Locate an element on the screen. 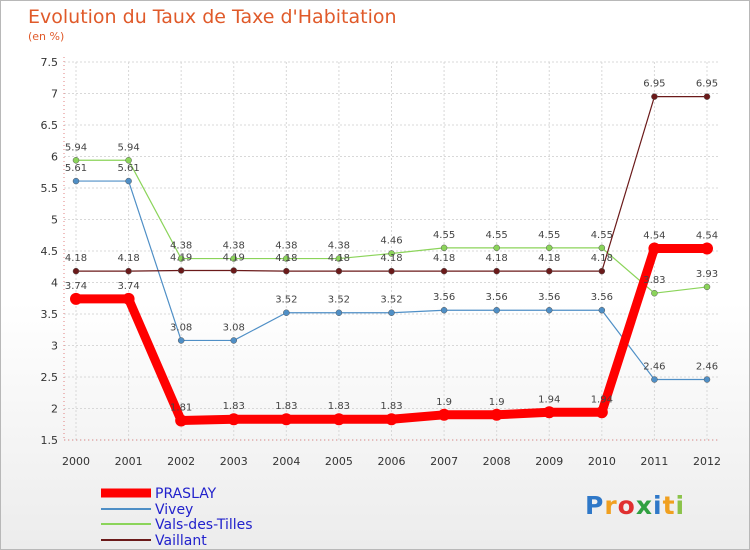  logo-letter: P is located at coordinates (595, 505).